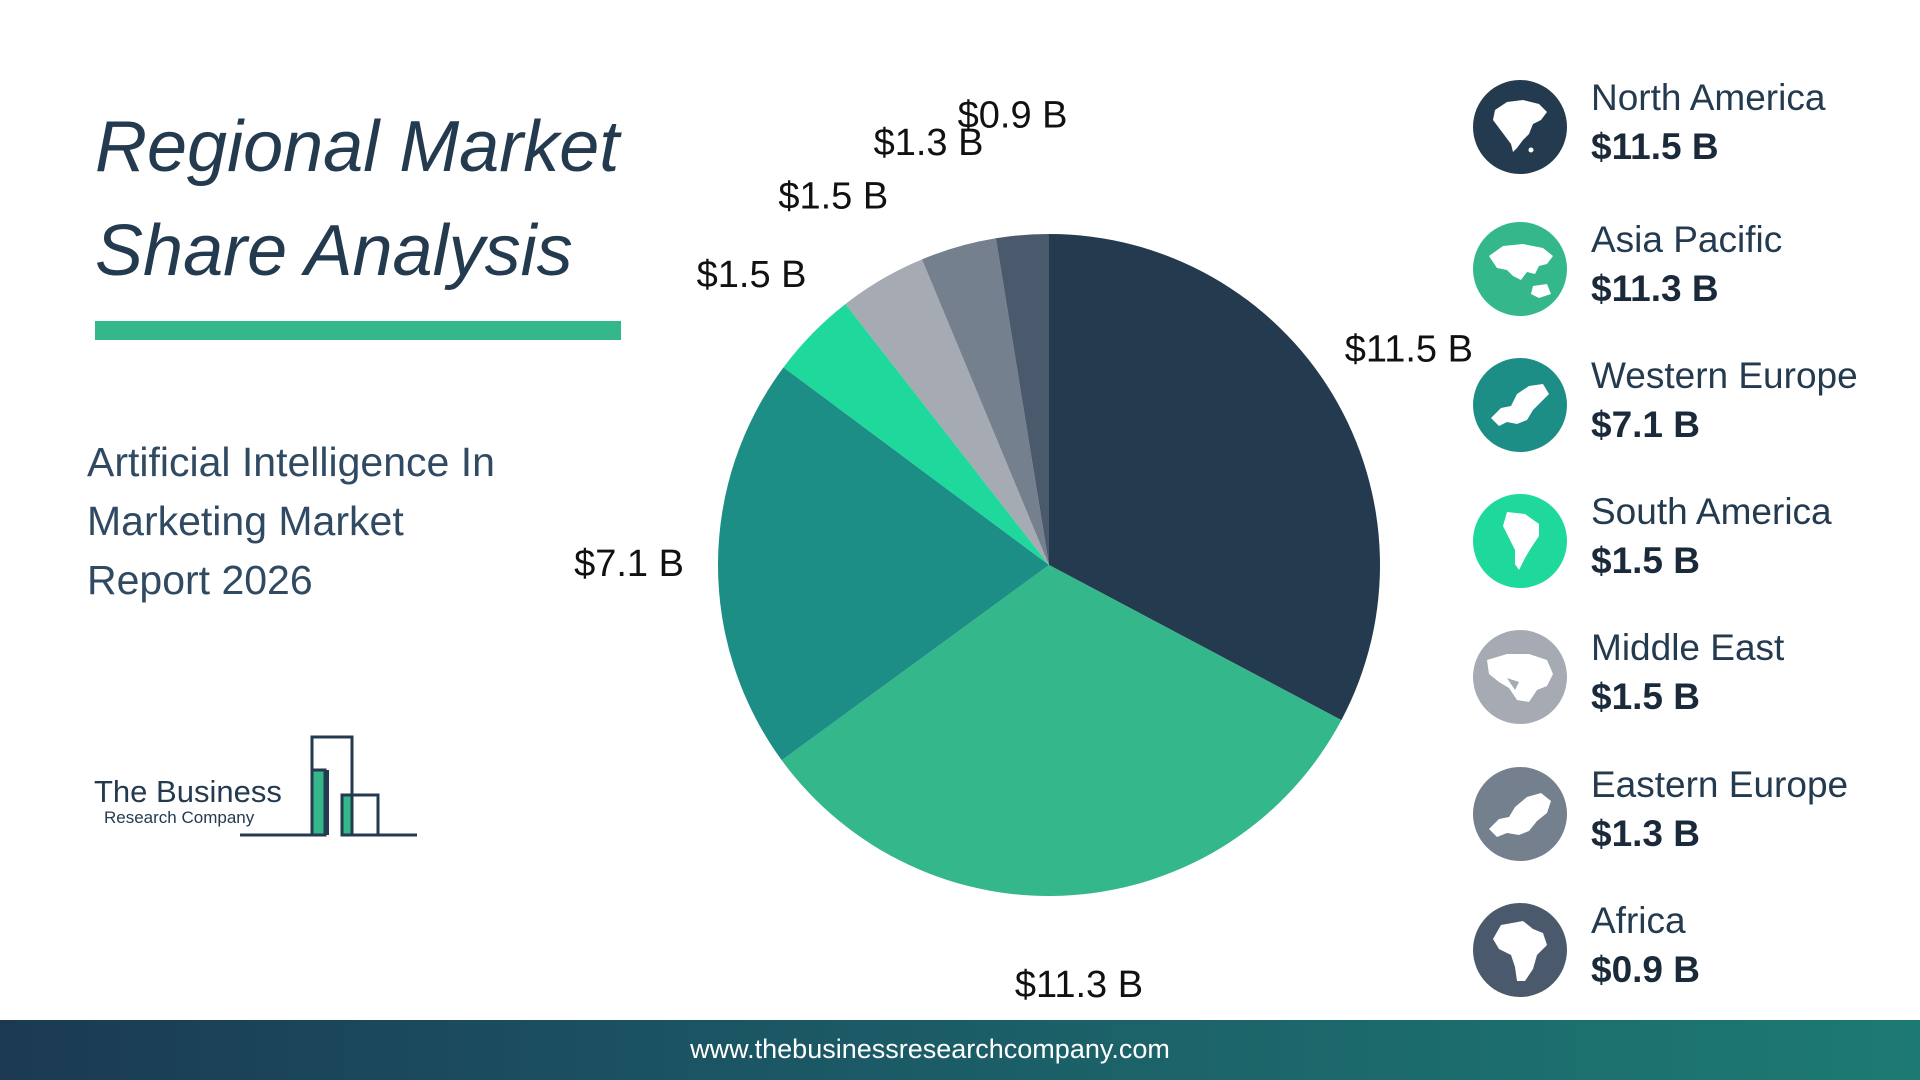 The width and height of the screenshot is (1920, 1080). Describe the element at coordinates (985, 402) in the screenshot. I see `pie-slice-eastern-europe` at that location.